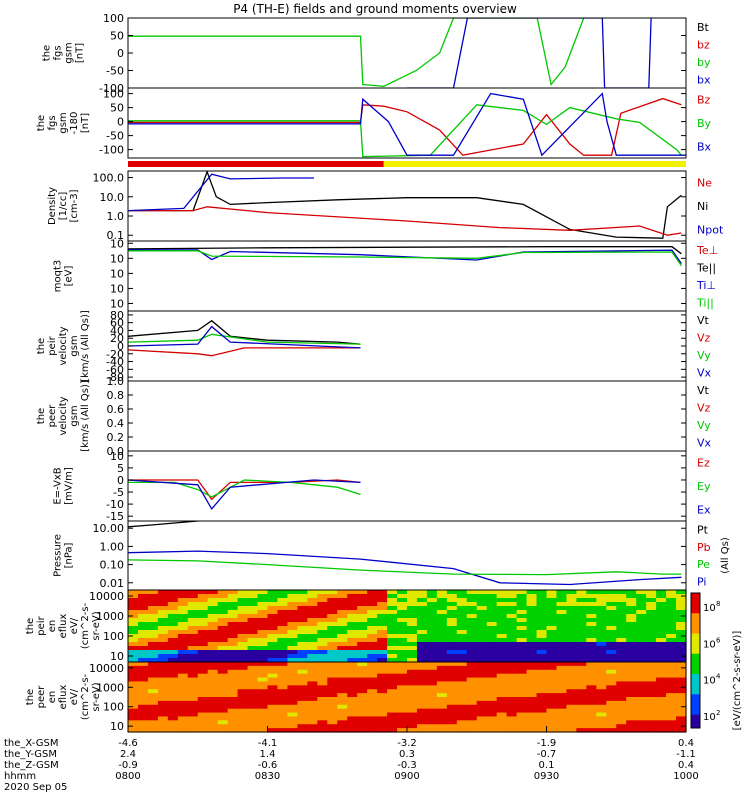 The image size is (750, 800). Describe the element at coordinates (695, 649) in the screenshot. I see `colorbar-segment` at that location.